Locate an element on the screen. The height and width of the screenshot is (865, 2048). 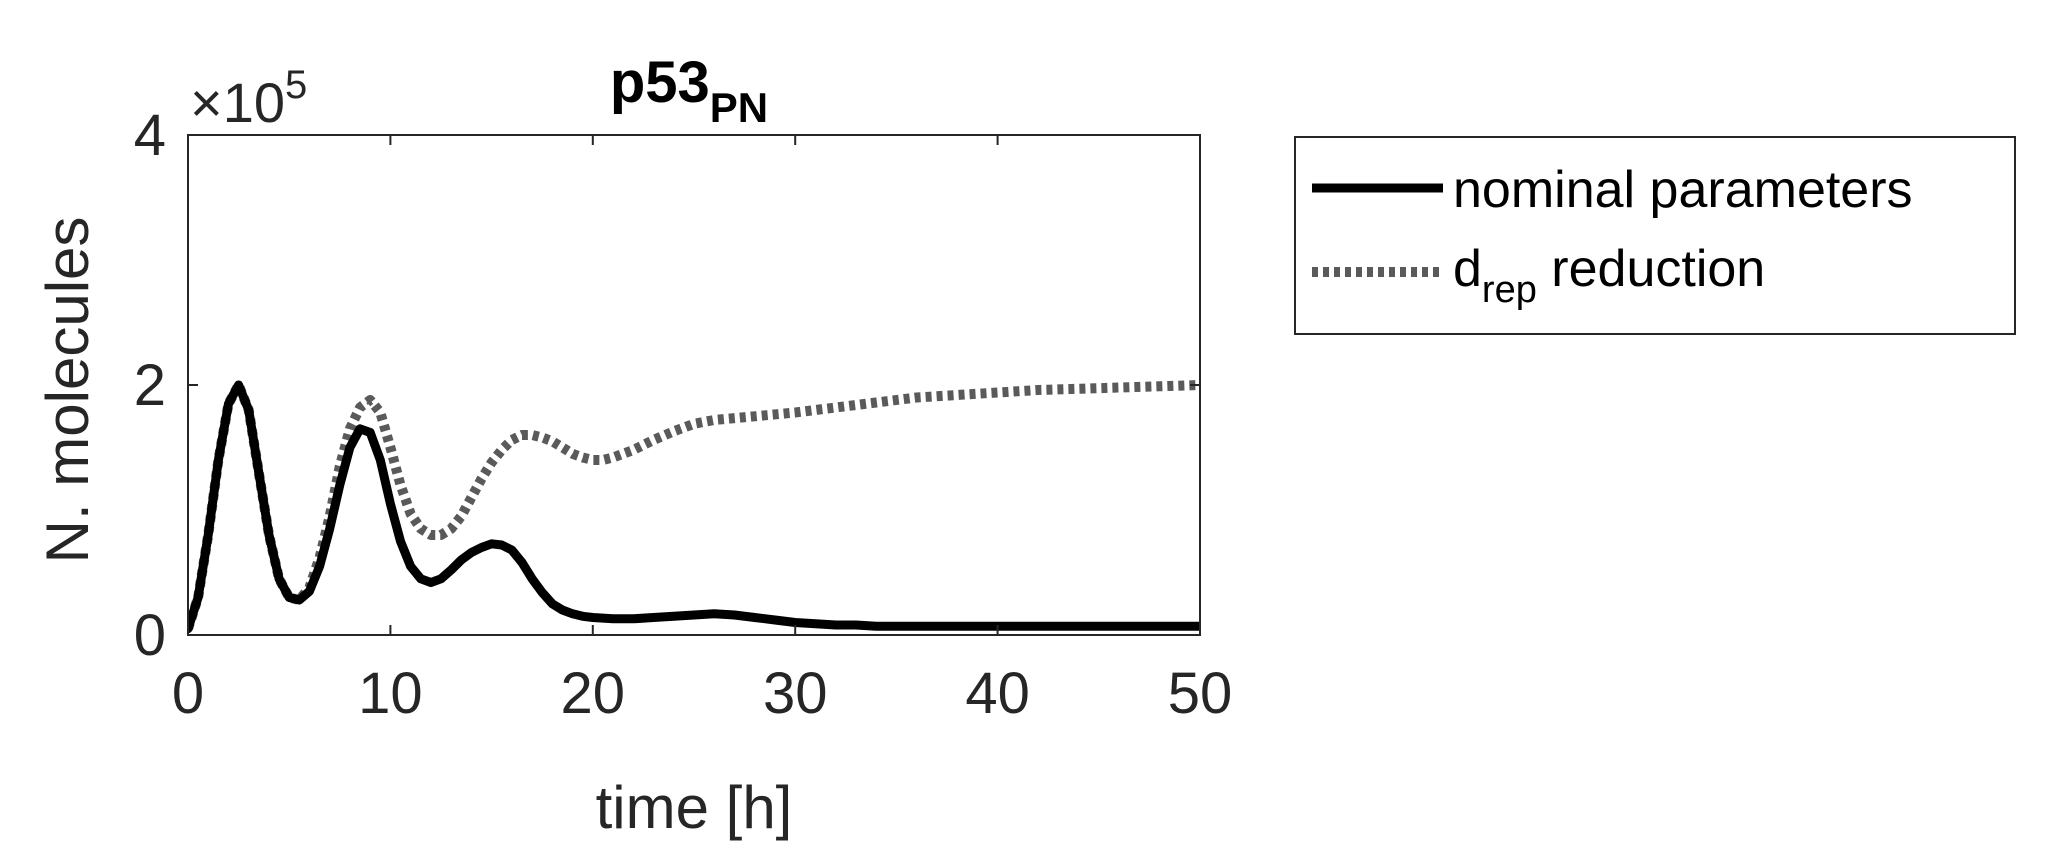
legend-label-drep-reduction: drep reduction is located at coordinates (1609, 275).